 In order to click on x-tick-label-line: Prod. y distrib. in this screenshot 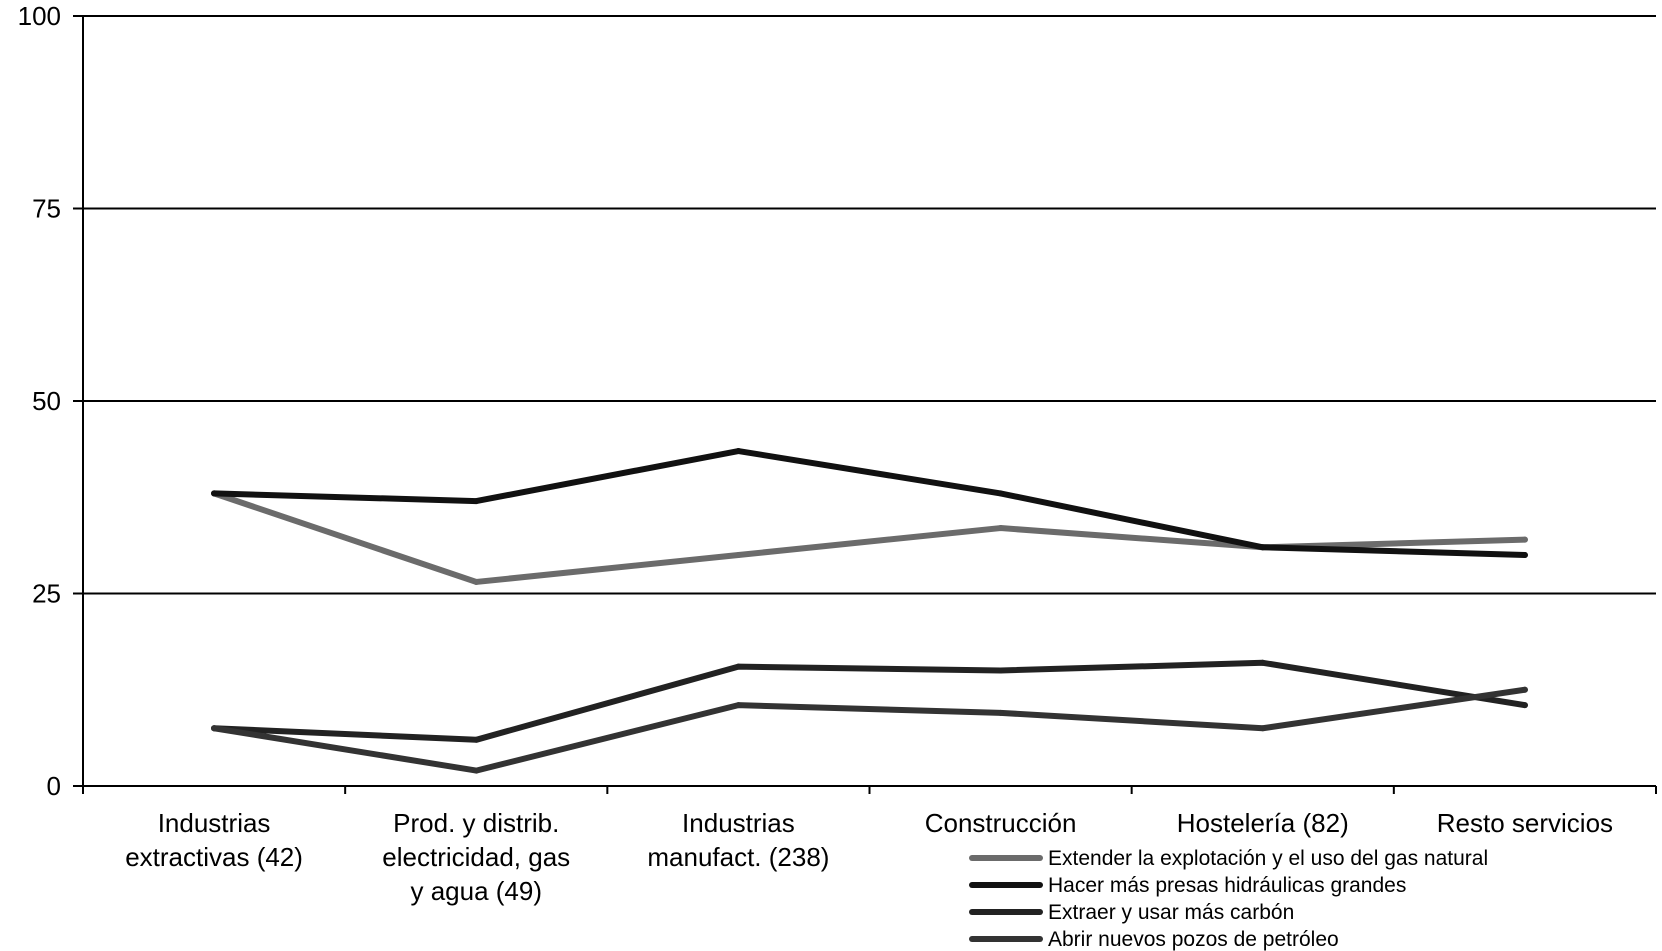, I will do `click(476, 823)`.